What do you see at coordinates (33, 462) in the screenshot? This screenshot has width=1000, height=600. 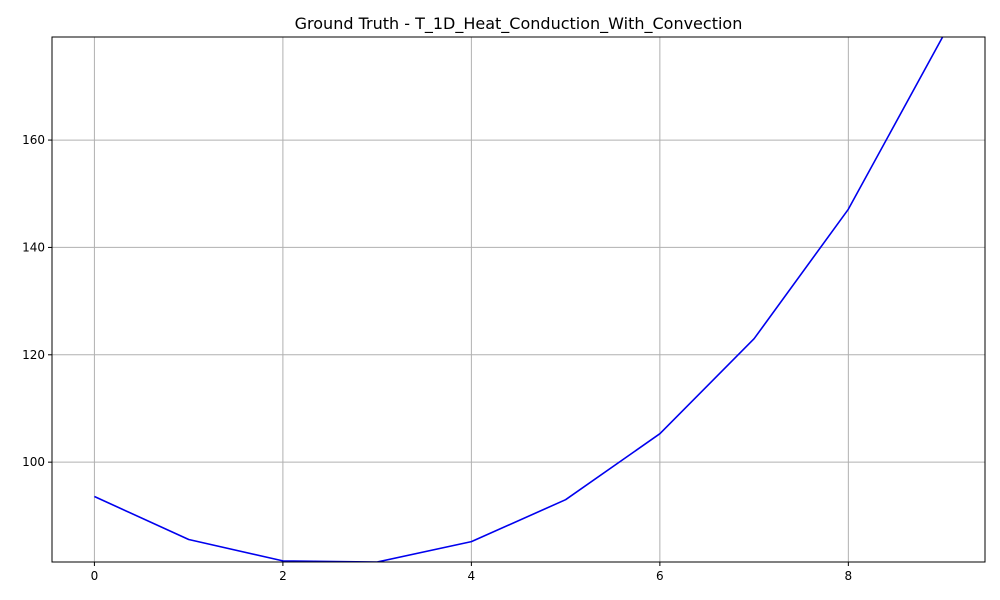 I see `y-tick-label: 100` at bounding box center [33, 462].